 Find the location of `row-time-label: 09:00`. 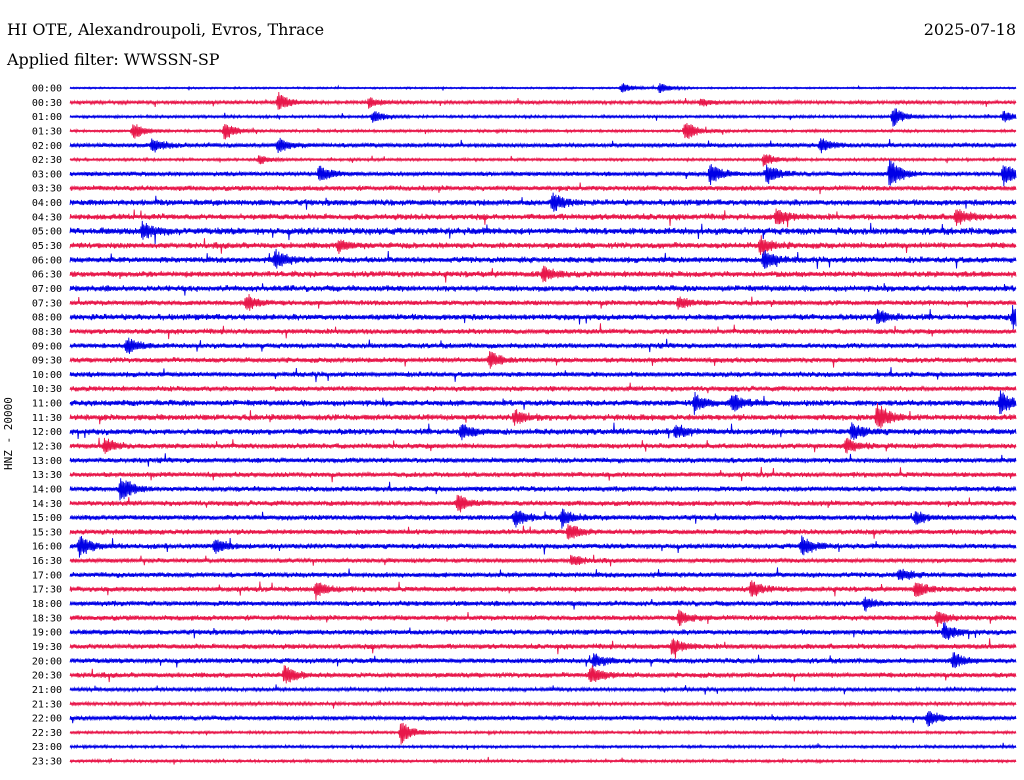

row-time-label: 09:00 is located at coordinates (47, 346).